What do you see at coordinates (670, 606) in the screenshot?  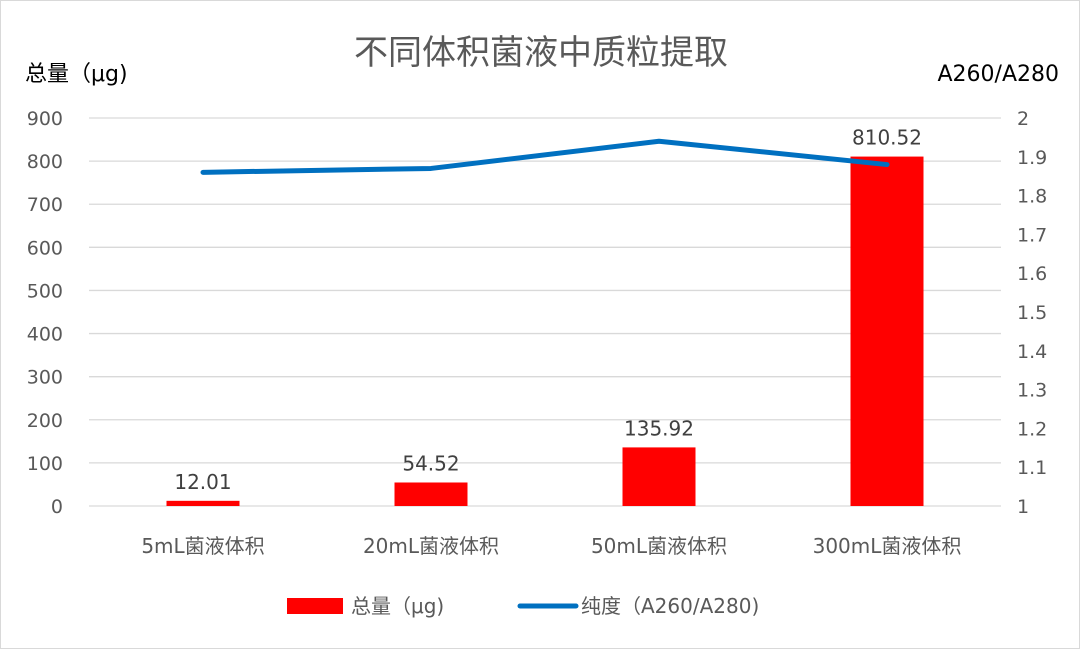 I see `legend-line-label: 纯度（A260/A280)` at bounding box center [670, 606].